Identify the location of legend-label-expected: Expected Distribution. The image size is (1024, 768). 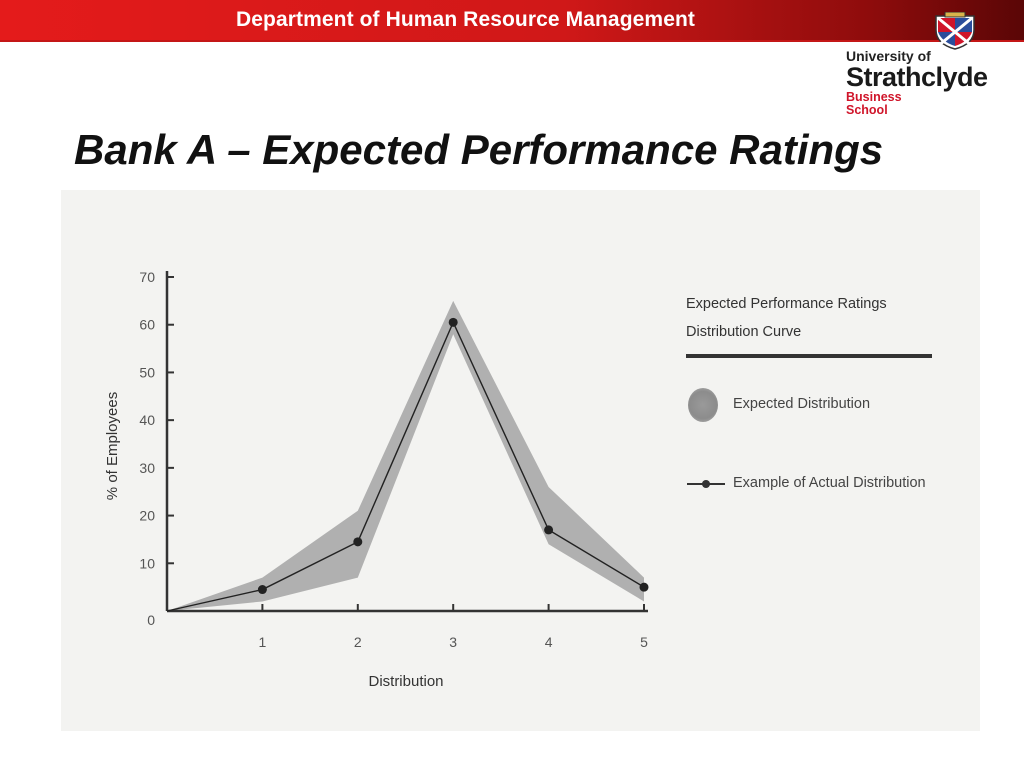
(802, 404).